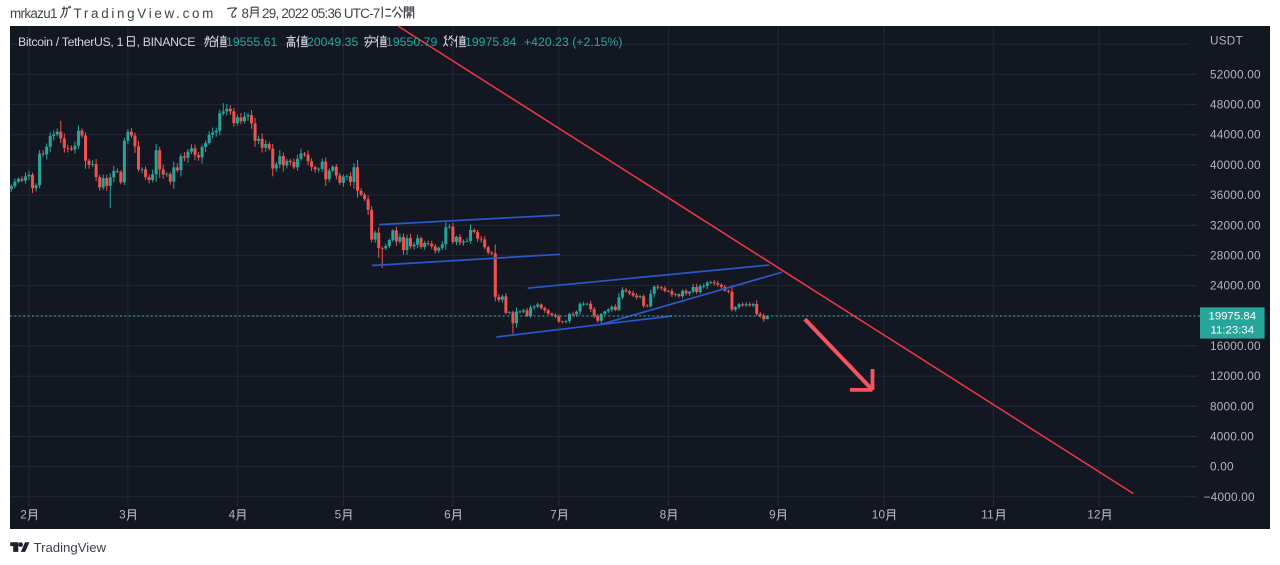 This screenshot has height=565, width=1280. I want to click on svg-text: 6, so click(447, 515).